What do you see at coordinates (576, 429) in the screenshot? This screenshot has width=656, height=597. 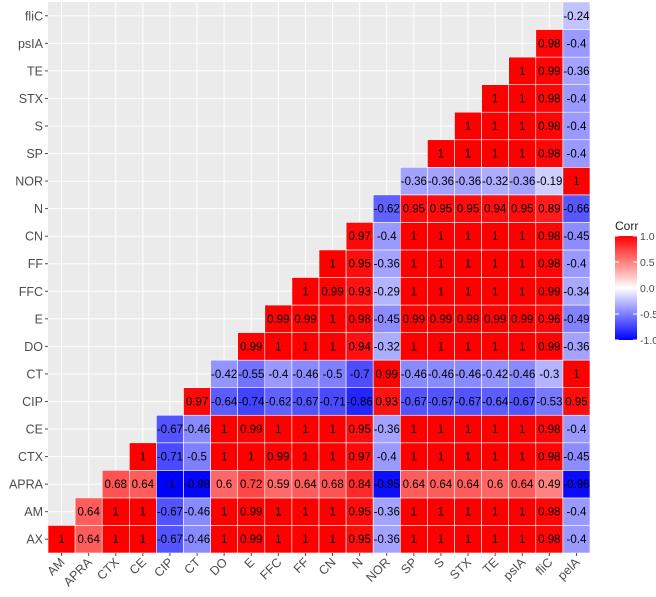 I see `heatmap-cell-CE-pelA` at bounding box center [576, 429].